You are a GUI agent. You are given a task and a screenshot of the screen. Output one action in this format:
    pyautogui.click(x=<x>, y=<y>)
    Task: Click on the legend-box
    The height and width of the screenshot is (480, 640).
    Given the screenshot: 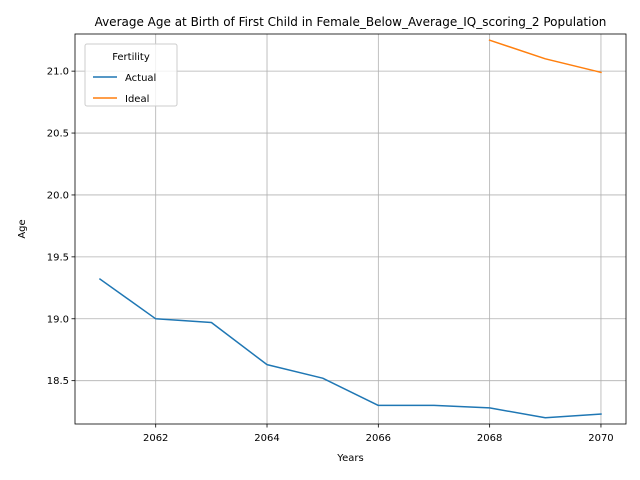 What is the action you would take?
    pyautogui.click(x=131, y=75)
    